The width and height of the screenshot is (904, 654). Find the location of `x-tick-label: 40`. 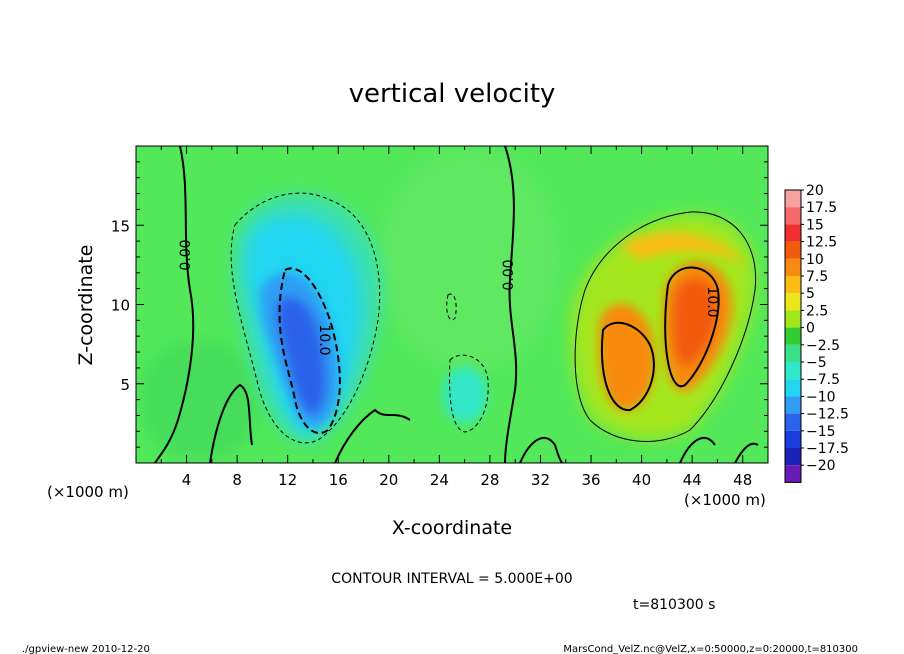

x-tick-label: 40 is located at coordinates (641, 480).